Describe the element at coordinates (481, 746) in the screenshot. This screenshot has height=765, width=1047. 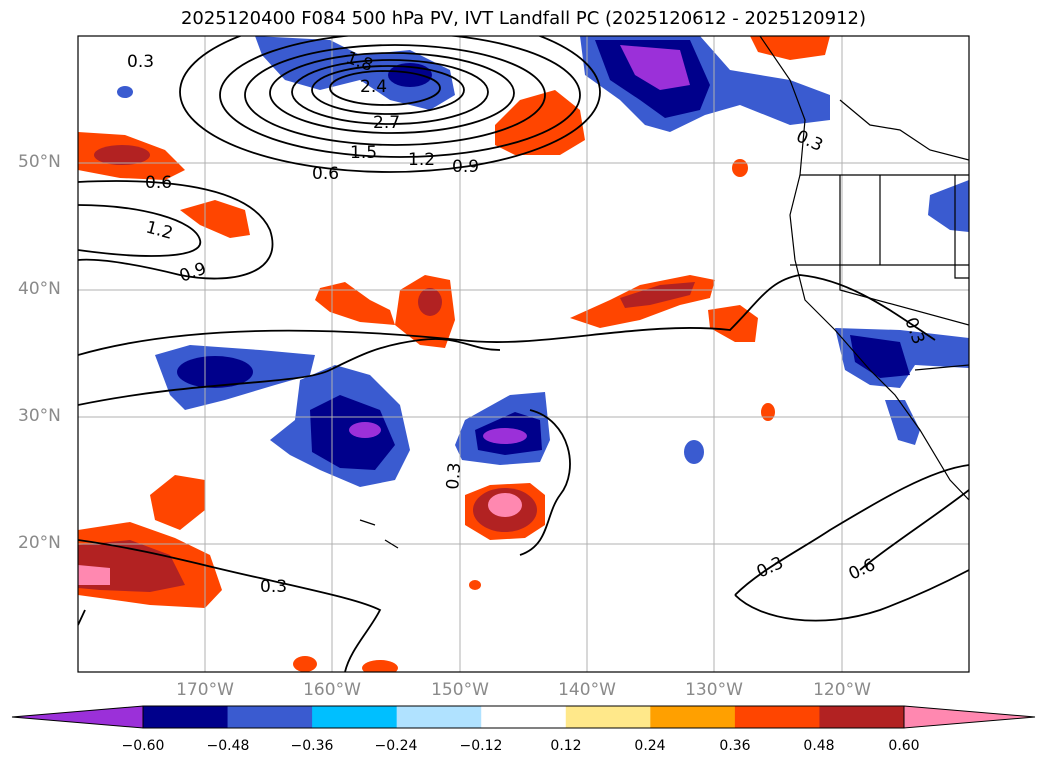
I see `colorbar-tick-label: −0.12` at that location.